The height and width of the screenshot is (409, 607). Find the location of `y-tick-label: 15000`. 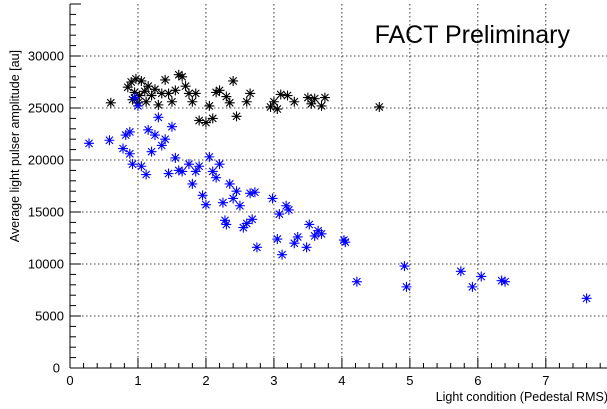

y-tick-label: 15000 is located at coordinates (46, 212).